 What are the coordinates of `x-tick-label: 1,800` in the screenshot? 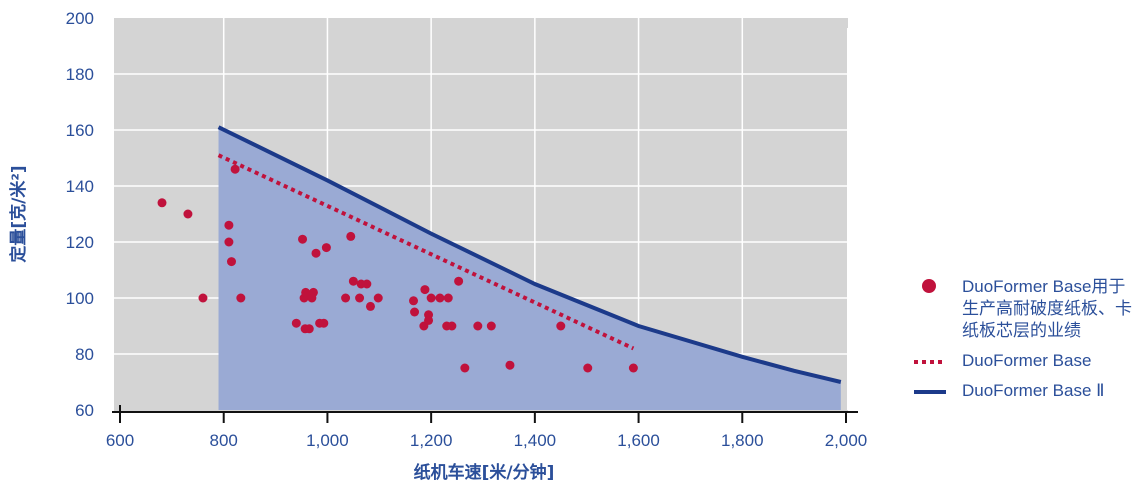 It's located at (742, 440).